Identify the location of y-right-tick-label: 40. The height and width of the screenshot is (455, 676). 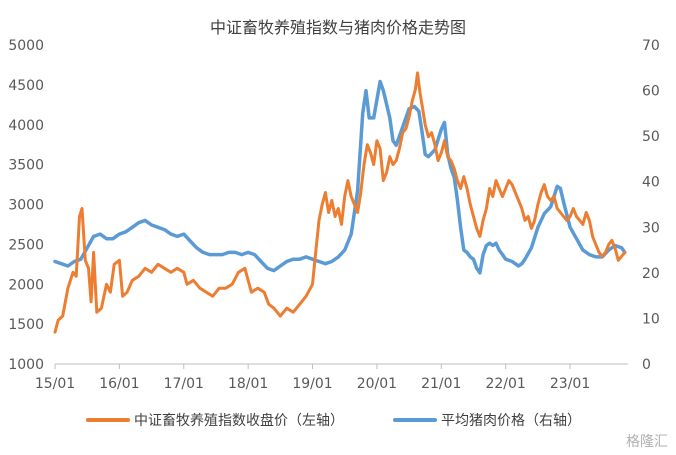
(651, 183).